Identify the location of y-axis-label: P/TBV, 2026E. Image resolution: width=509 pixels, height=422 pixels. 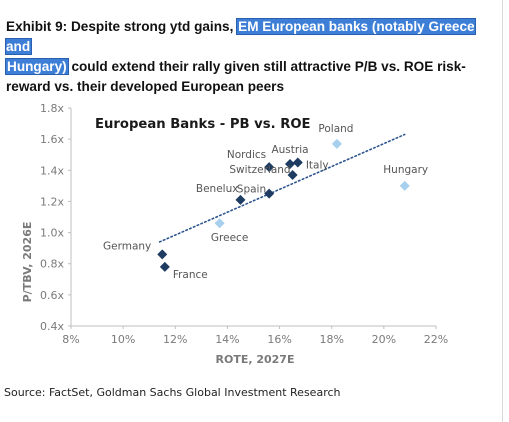
(27, 262).